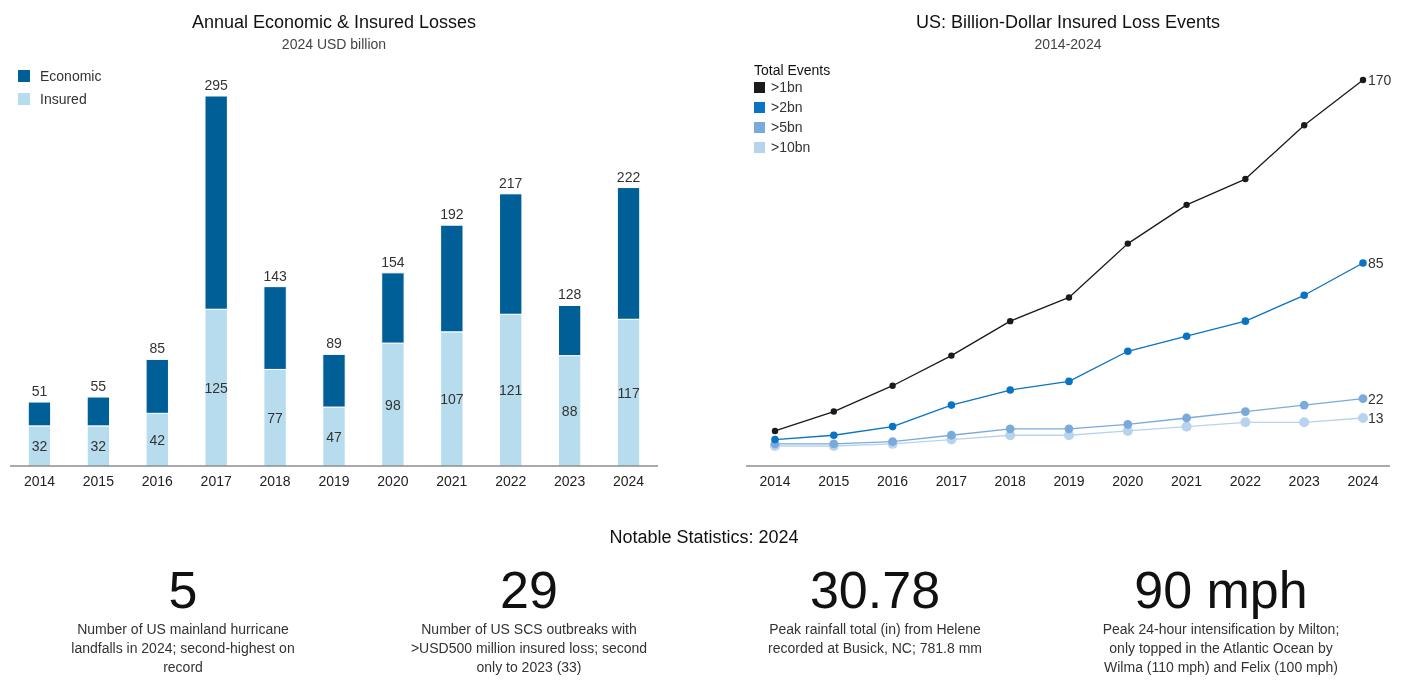  What do you see at coordinates (63, 99) in the screenshot?
I see `legend-label: Insured` at bounding box center [63, 99].